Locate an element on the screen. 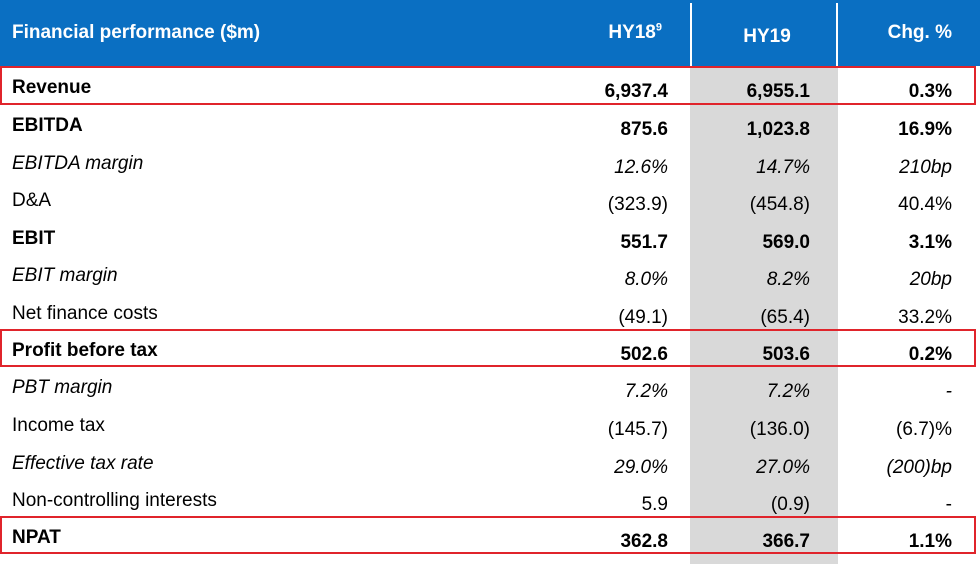 The height and width of the screenshot is (564, 980). row-value-hy18: 6,937.4 is located at coordinates (636, 91).